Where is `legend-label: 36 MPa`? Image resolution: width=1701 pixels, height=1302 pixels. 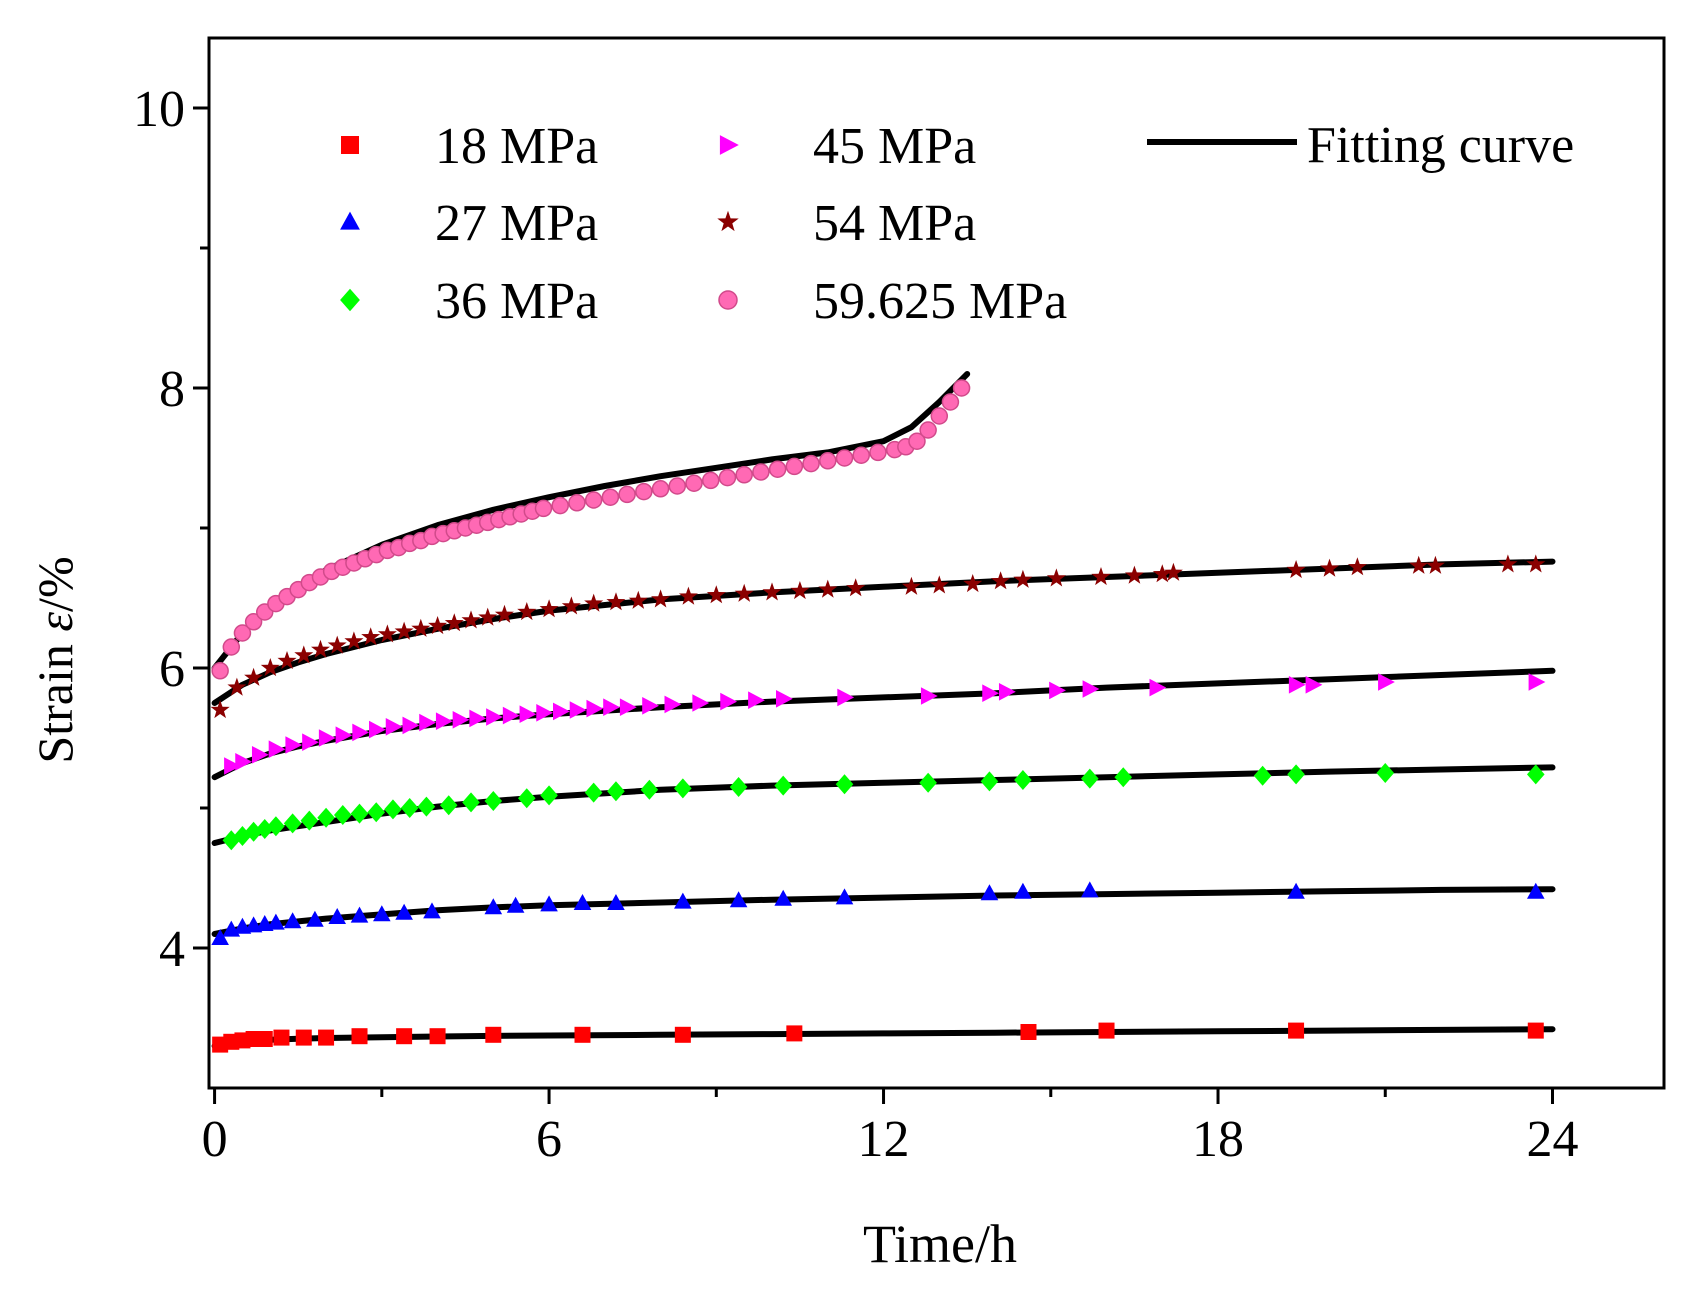 legend-label: 36 MPa is located at coordinates (516, 301).